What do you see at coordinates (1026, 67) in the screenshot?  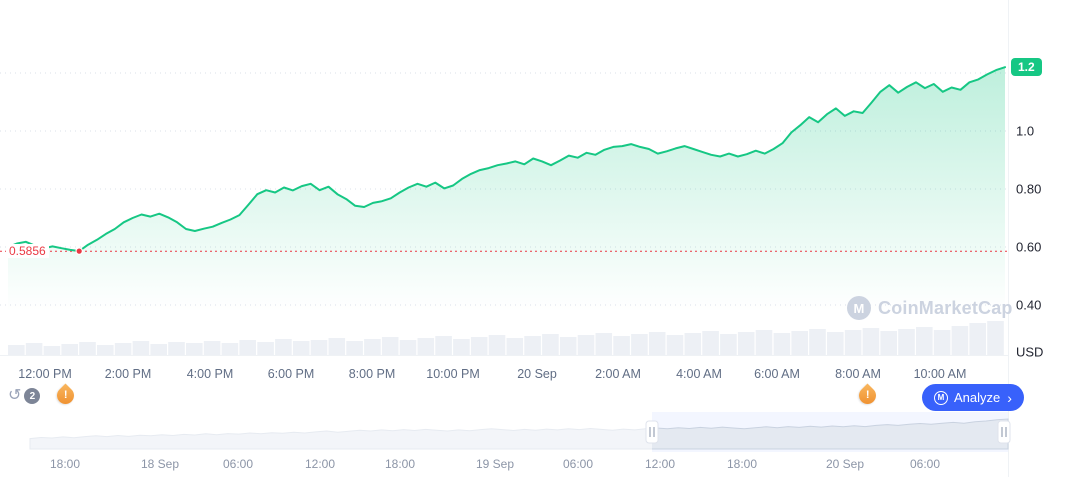 I see `current-price-badge: 1.2` at bounding box center [1026, 67].